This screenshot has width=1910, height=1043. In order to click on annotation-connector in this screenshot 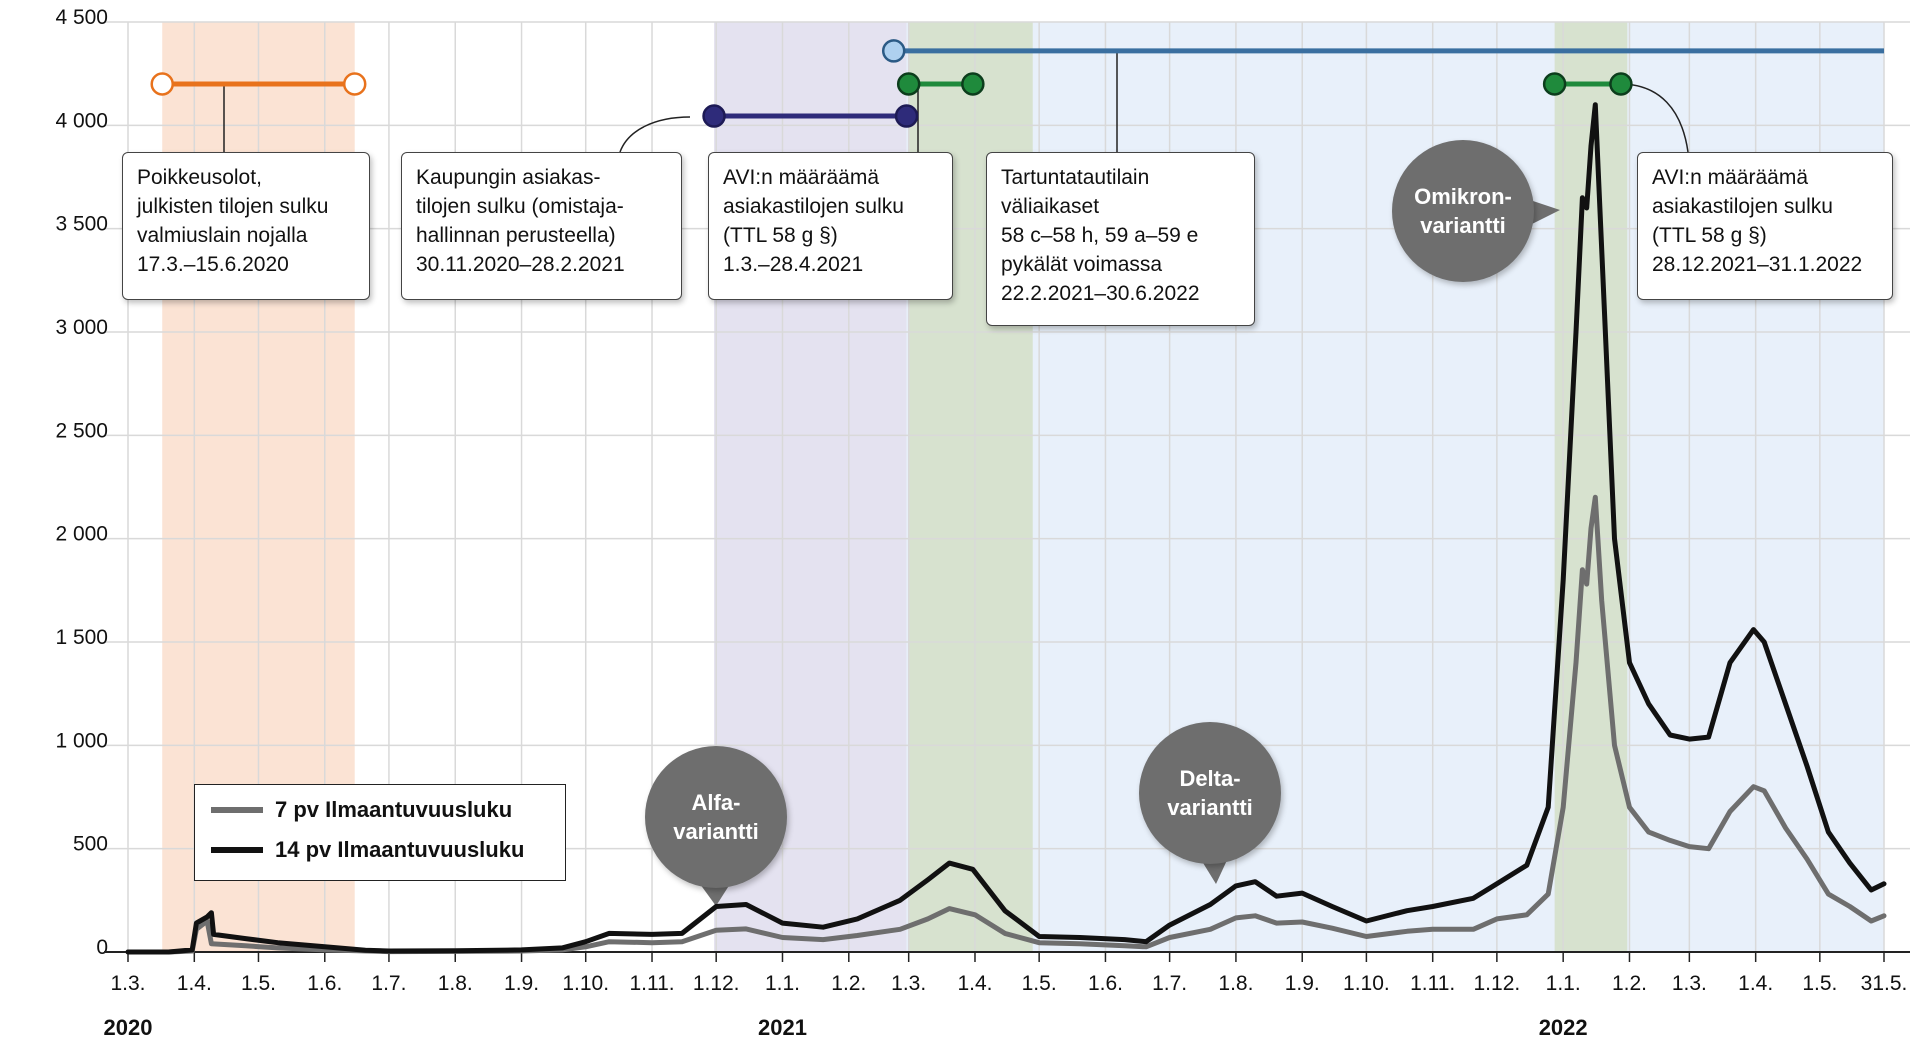, I will do `click(655, 134)`.